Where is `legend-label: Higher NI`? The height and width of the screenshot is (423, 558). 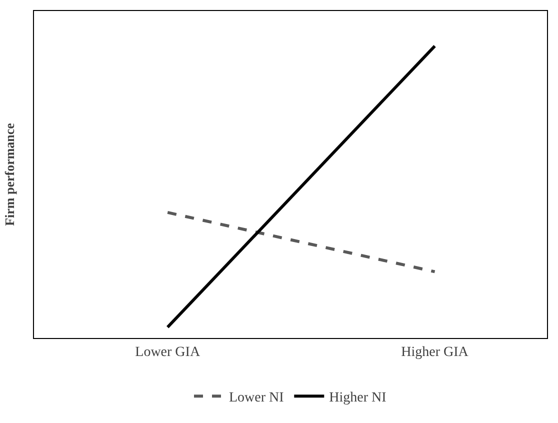
legend-label: Higher NI is located at coordinates (358, 398).